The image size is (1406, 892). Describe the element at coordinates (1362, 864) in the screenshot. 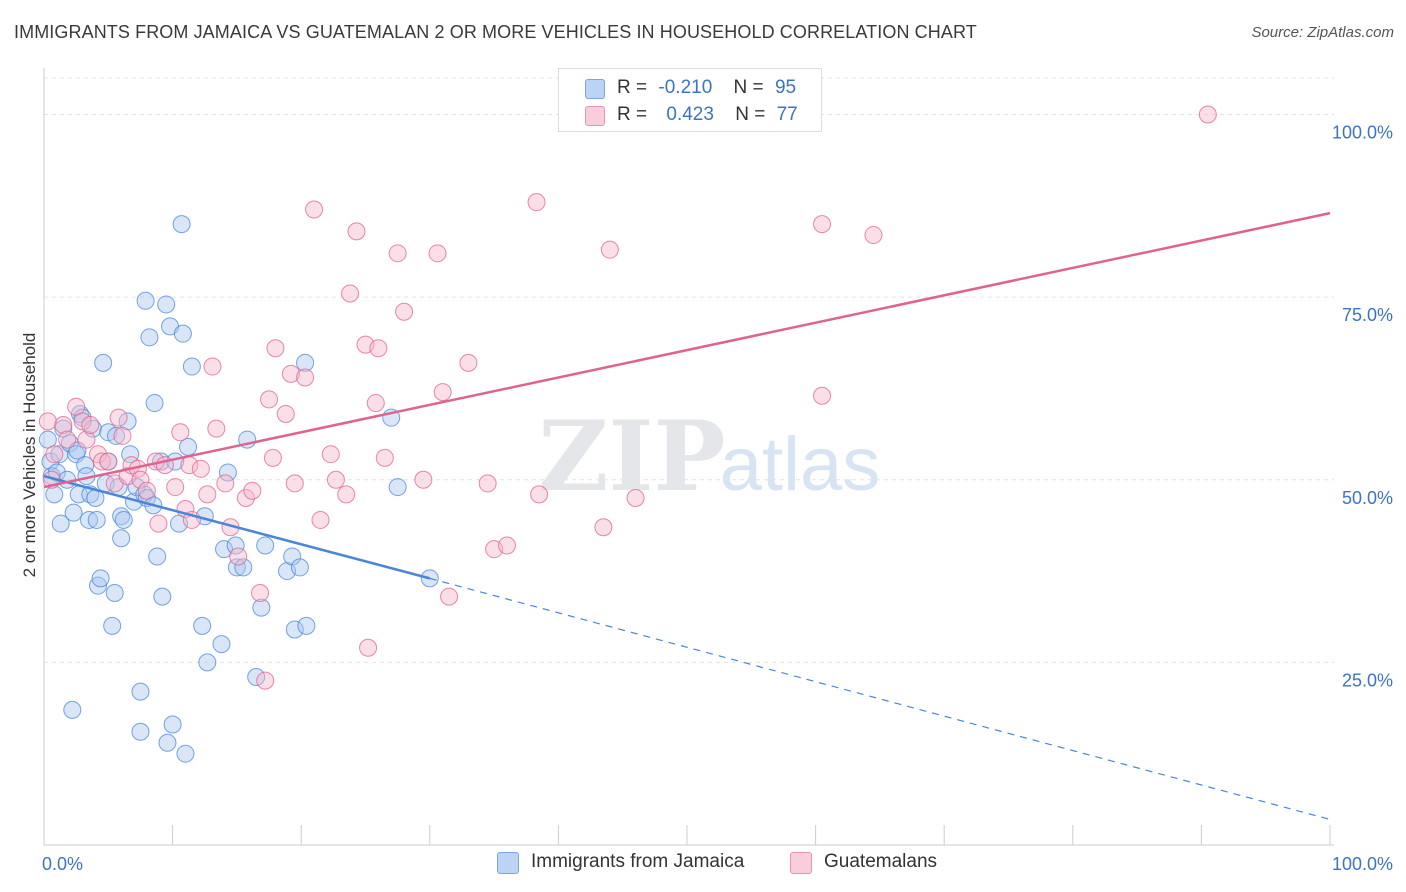

I see `x-tick-label-max: 100.0%` at that location.